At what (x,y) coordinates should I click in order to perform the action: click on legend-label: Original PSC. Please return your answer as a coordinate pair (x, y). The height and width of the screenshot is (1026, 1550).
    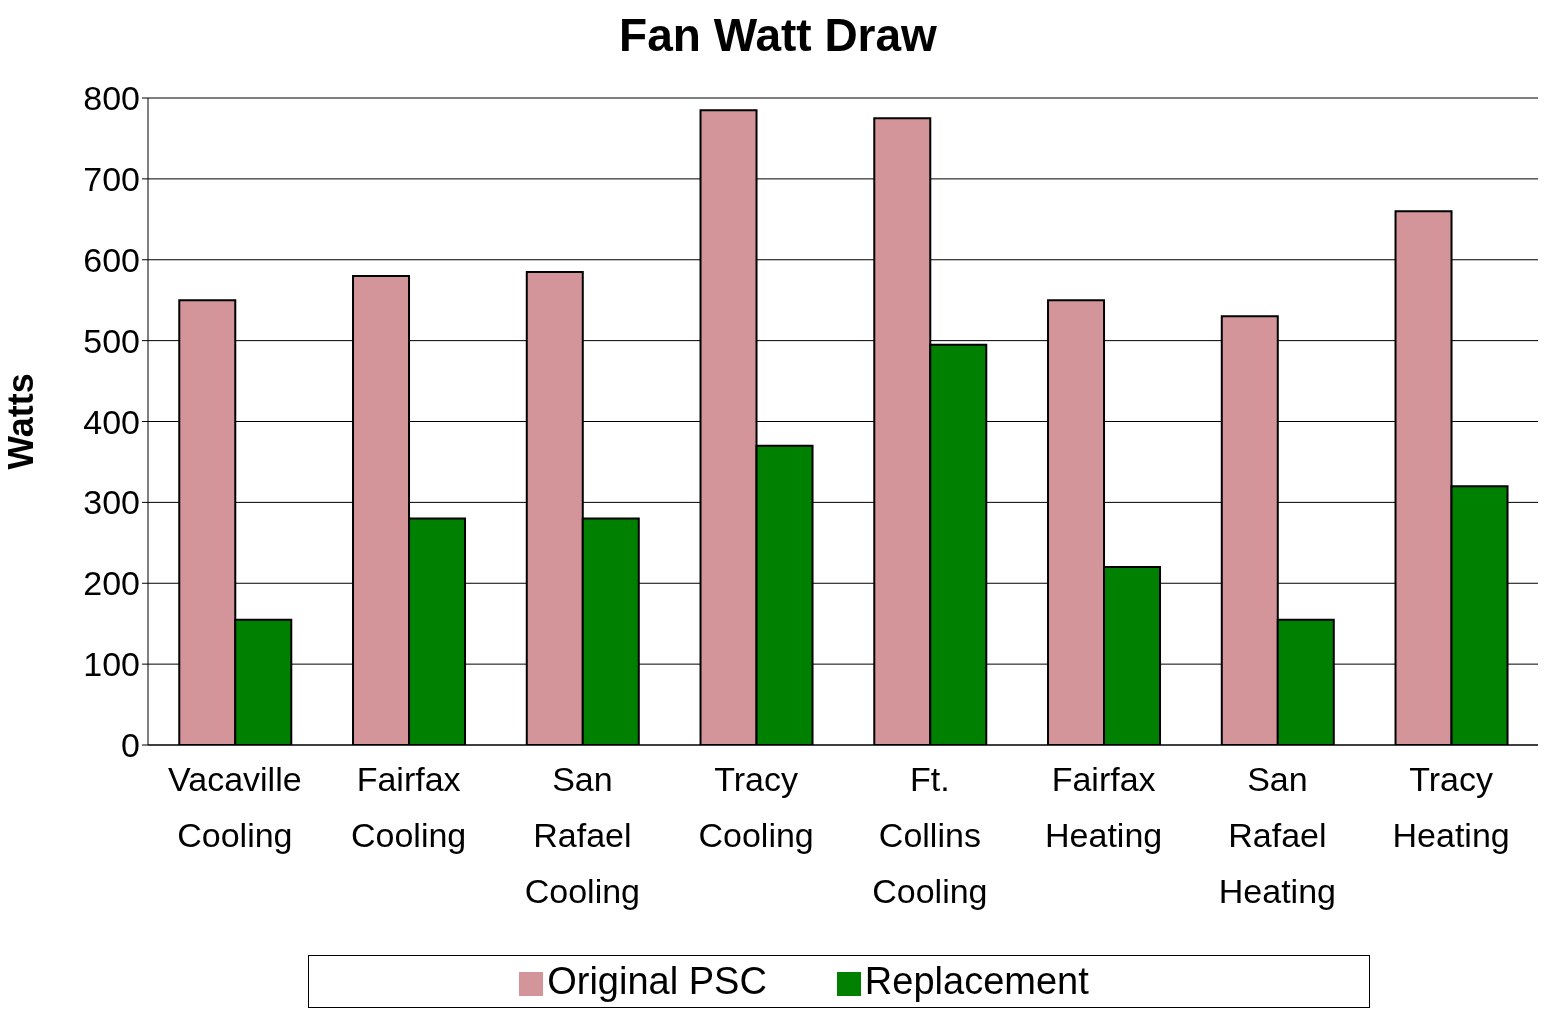
    Looking at the image, I should click on (657, 981).